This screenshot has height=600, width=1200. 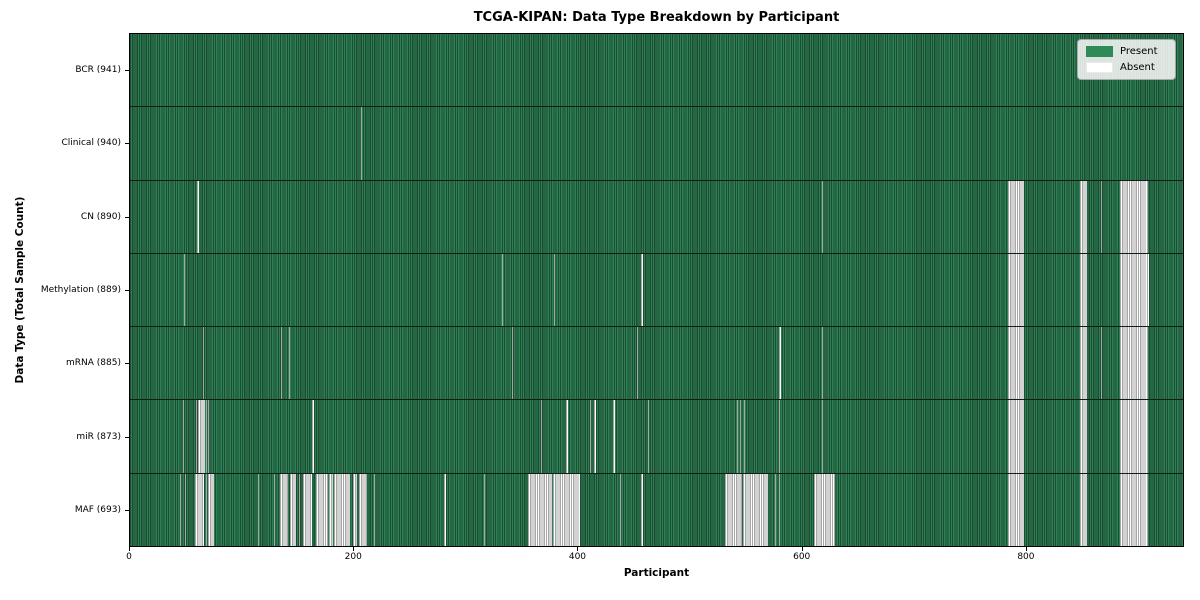 I want to click on x-tick-label-600: 600, so click(x=802, y=557).